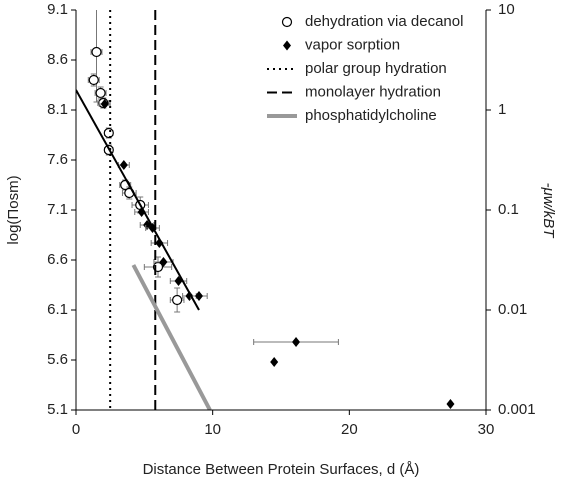  I want to click on x-tick-label: 30, so click(486, 429).